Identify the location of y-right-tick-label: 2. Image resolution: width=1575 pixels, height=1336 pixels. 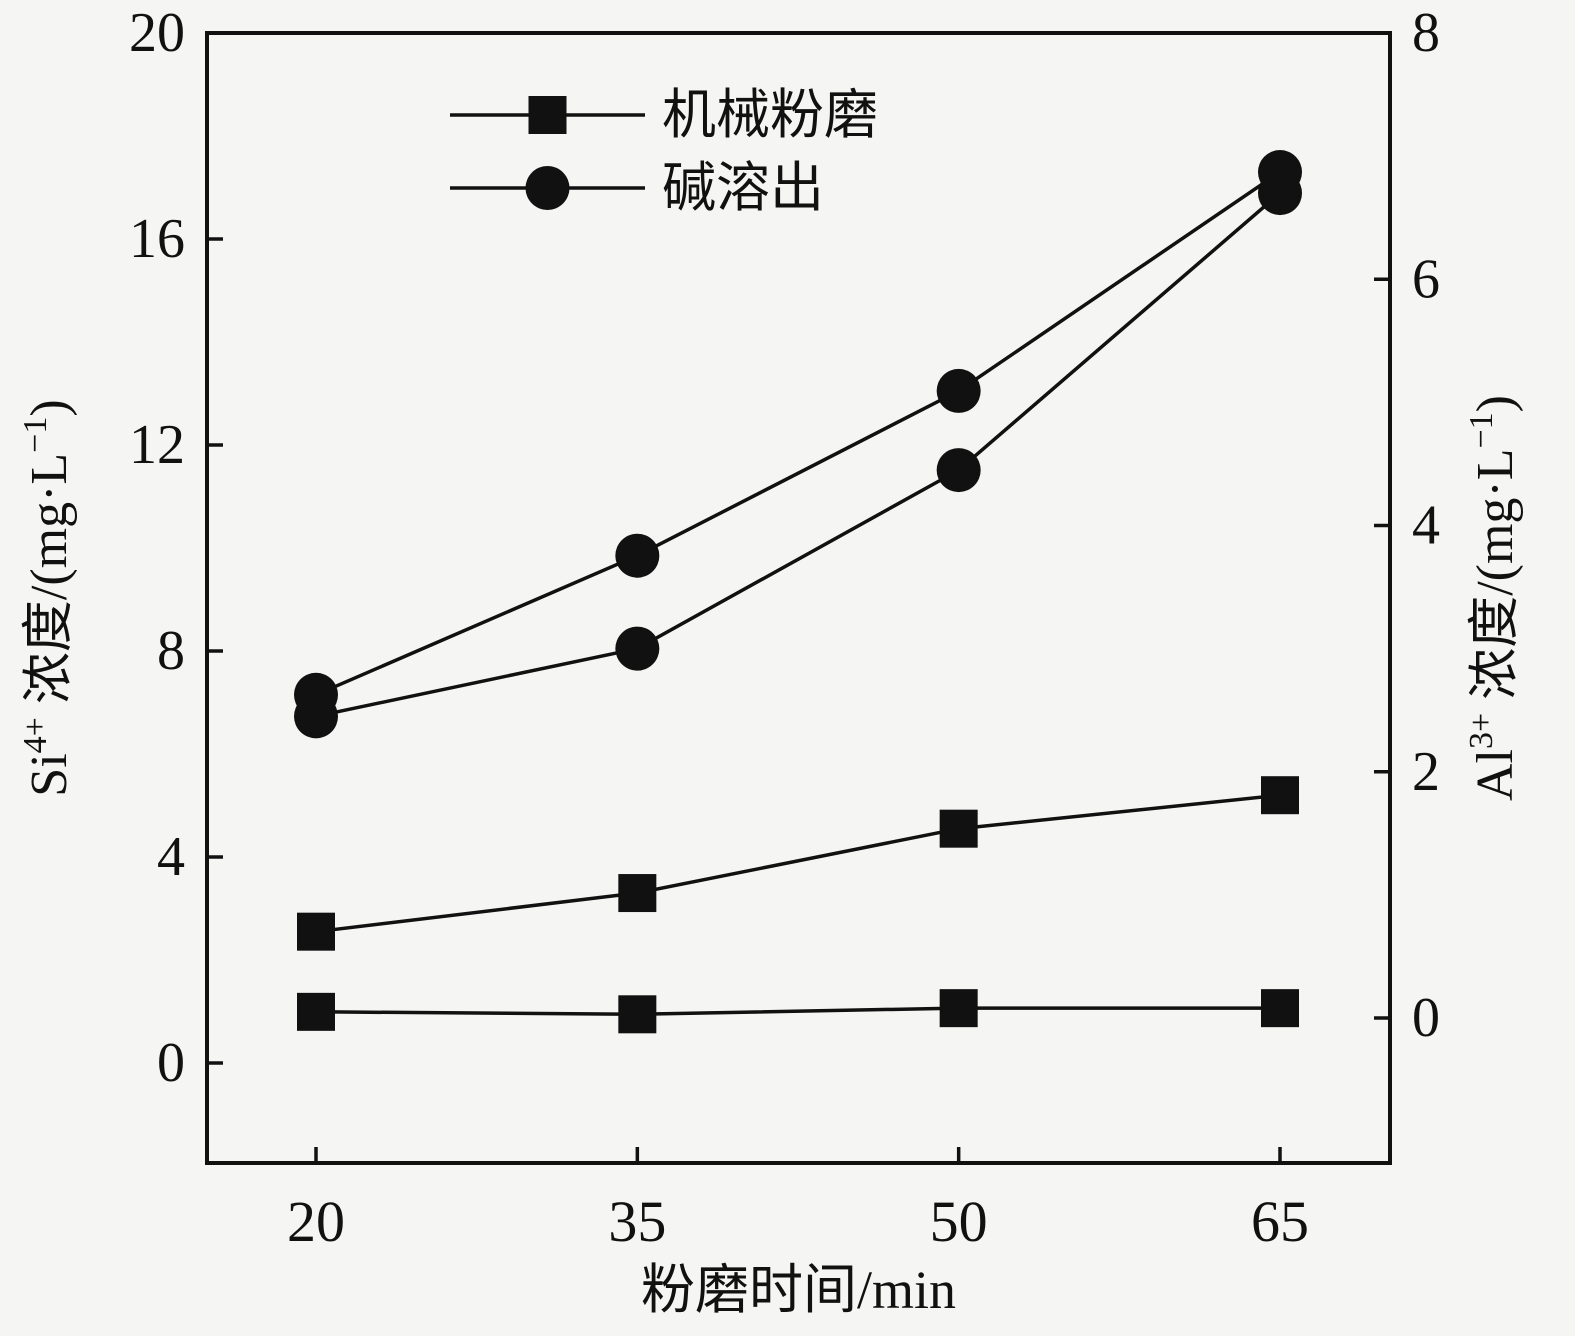
(1426, 772).